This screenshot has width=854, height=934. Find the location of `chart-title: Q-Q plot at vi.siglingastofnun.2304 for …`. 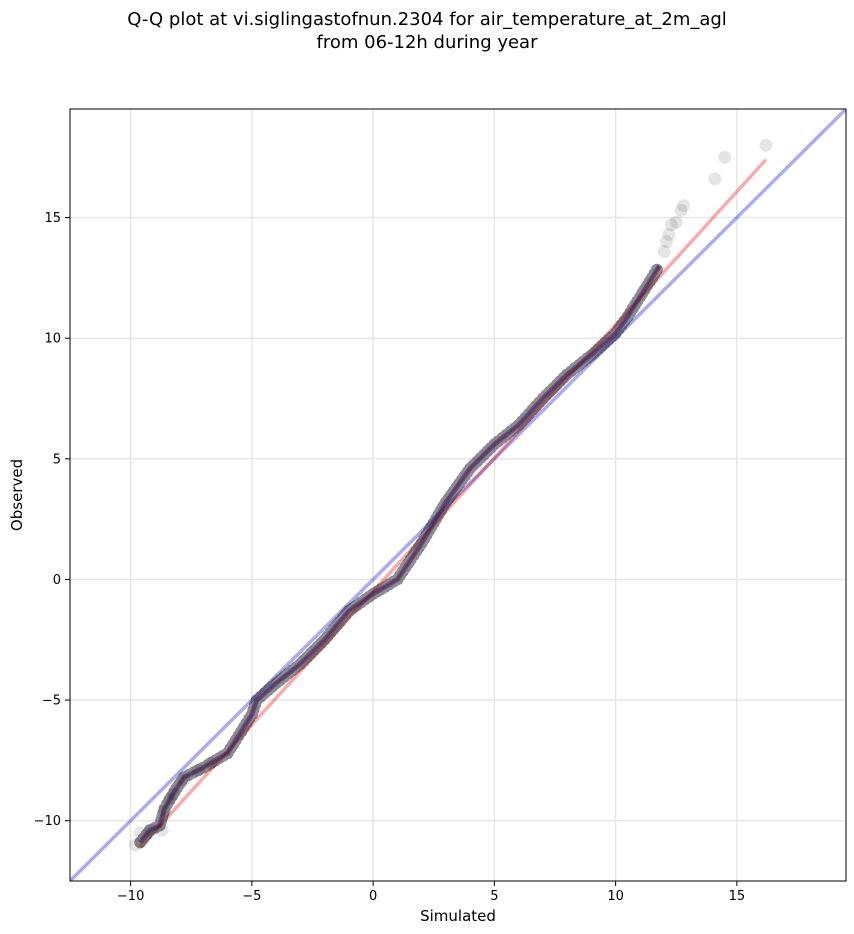

chart-title: Q-Q plot at vi.siglingastofnun.2304 for … is located at coordinates (427, 31).